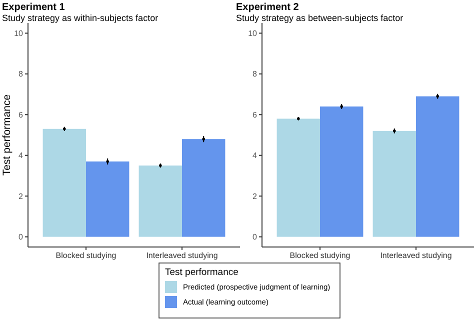  What do you see at coordinates (268, 7) in the screenshot?
I see `chart-title: Experiment 2` at bounding box center [268, 7].